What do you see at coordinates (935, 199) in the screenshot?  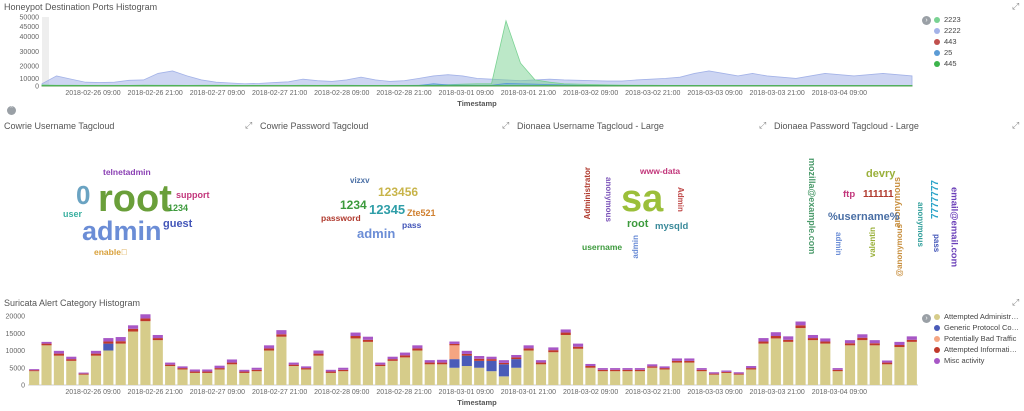 I see `tag-word: 7777777` at bounding box center [935, 199].